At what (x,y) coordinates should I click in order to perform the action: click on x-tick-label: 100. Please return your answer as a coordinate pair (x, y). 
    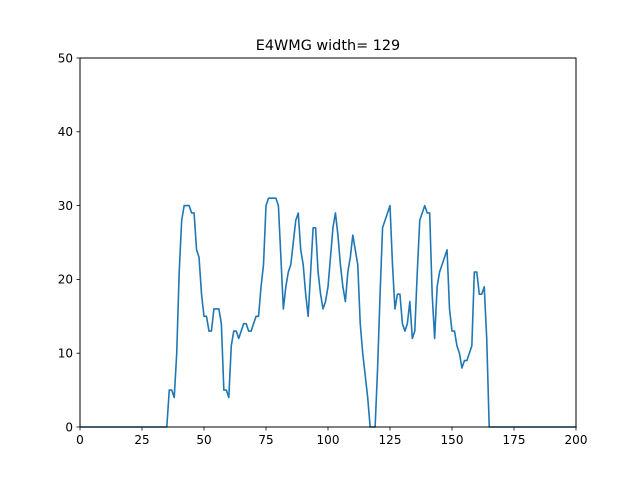
    Looking at the image, I should click on (328, 440).